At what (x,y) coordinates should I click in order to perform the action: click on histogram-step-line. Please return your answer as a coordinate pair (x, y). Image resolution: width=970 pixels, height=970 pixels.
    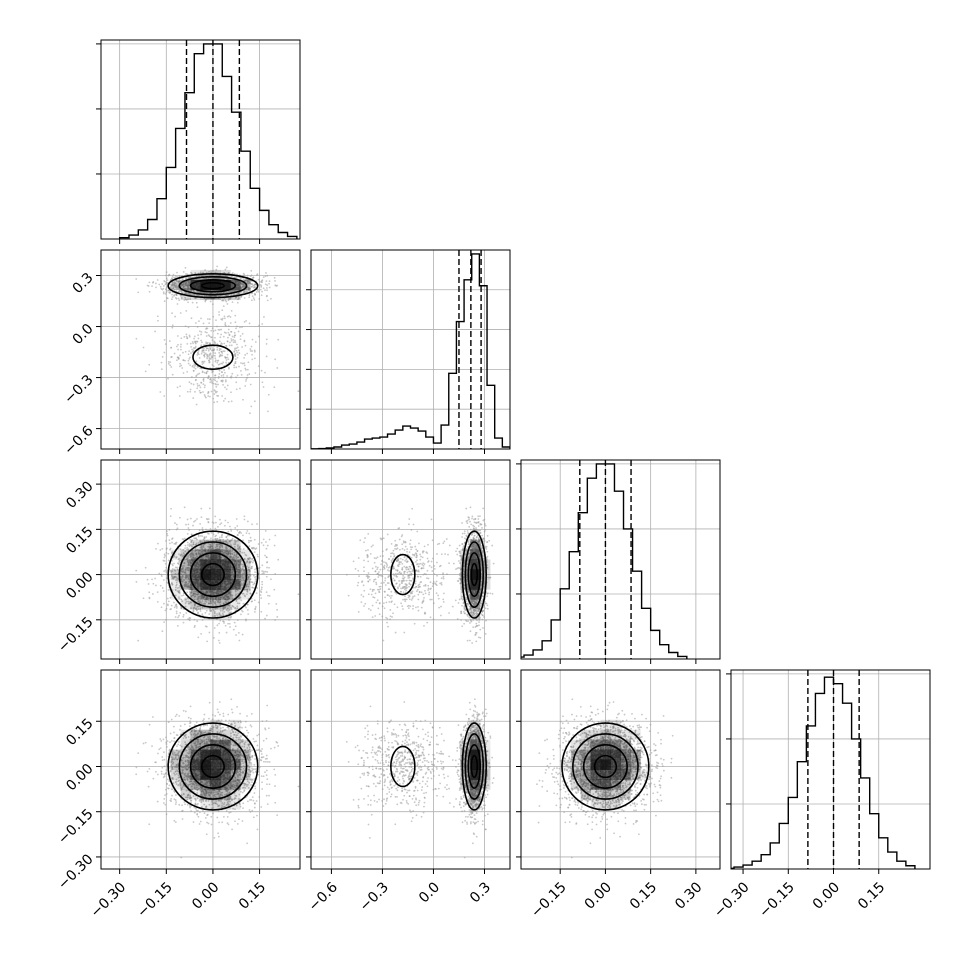
    Looking at the image, I should click on (604, 561).